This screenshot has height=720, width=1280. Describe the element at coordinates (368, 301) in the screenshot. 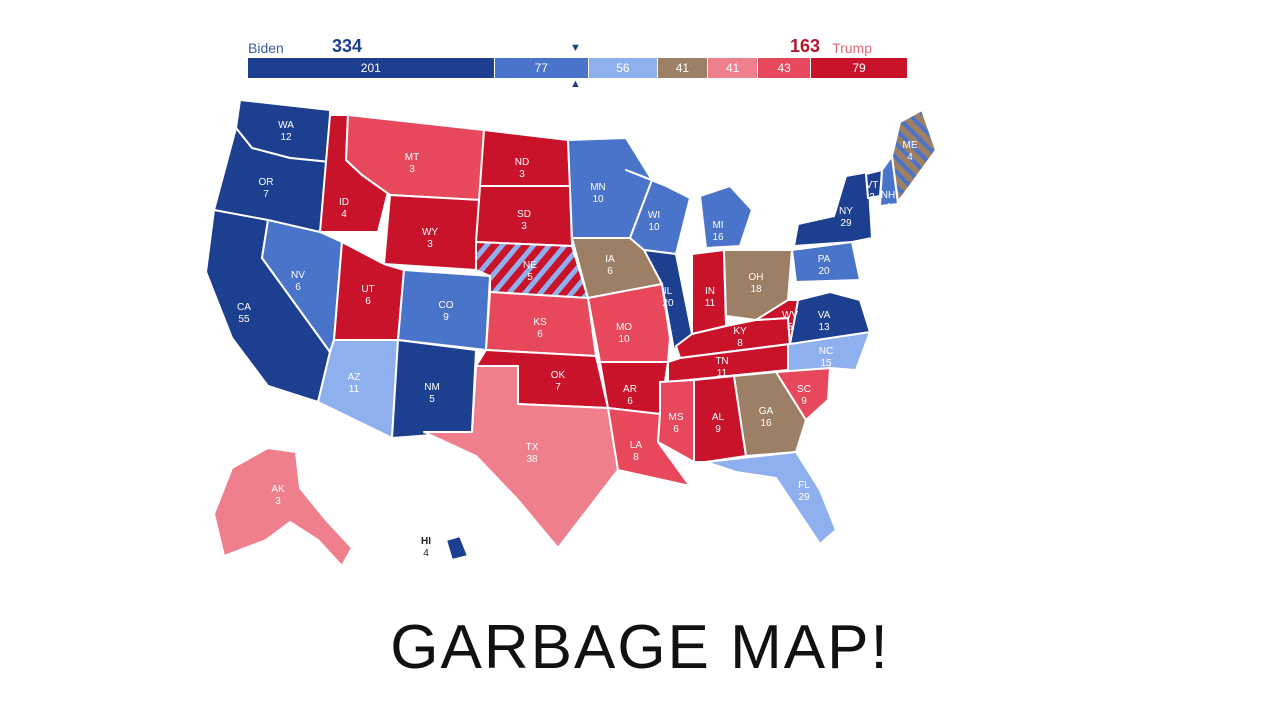

I see `state-votes-ut: 6` at that location.